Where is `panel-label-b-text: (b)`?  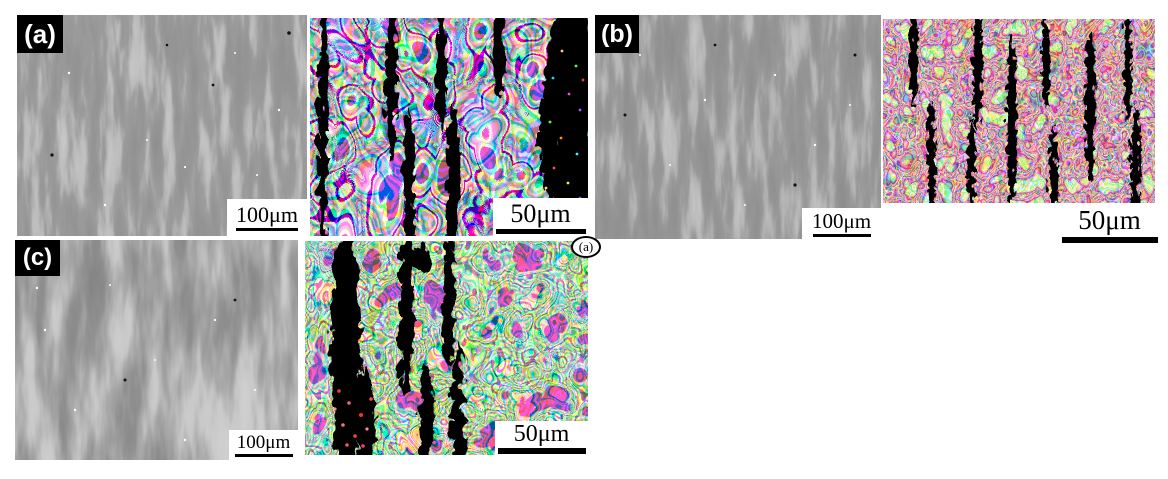
panel-label-b-text: (b) is located at coordinates (617, 33).